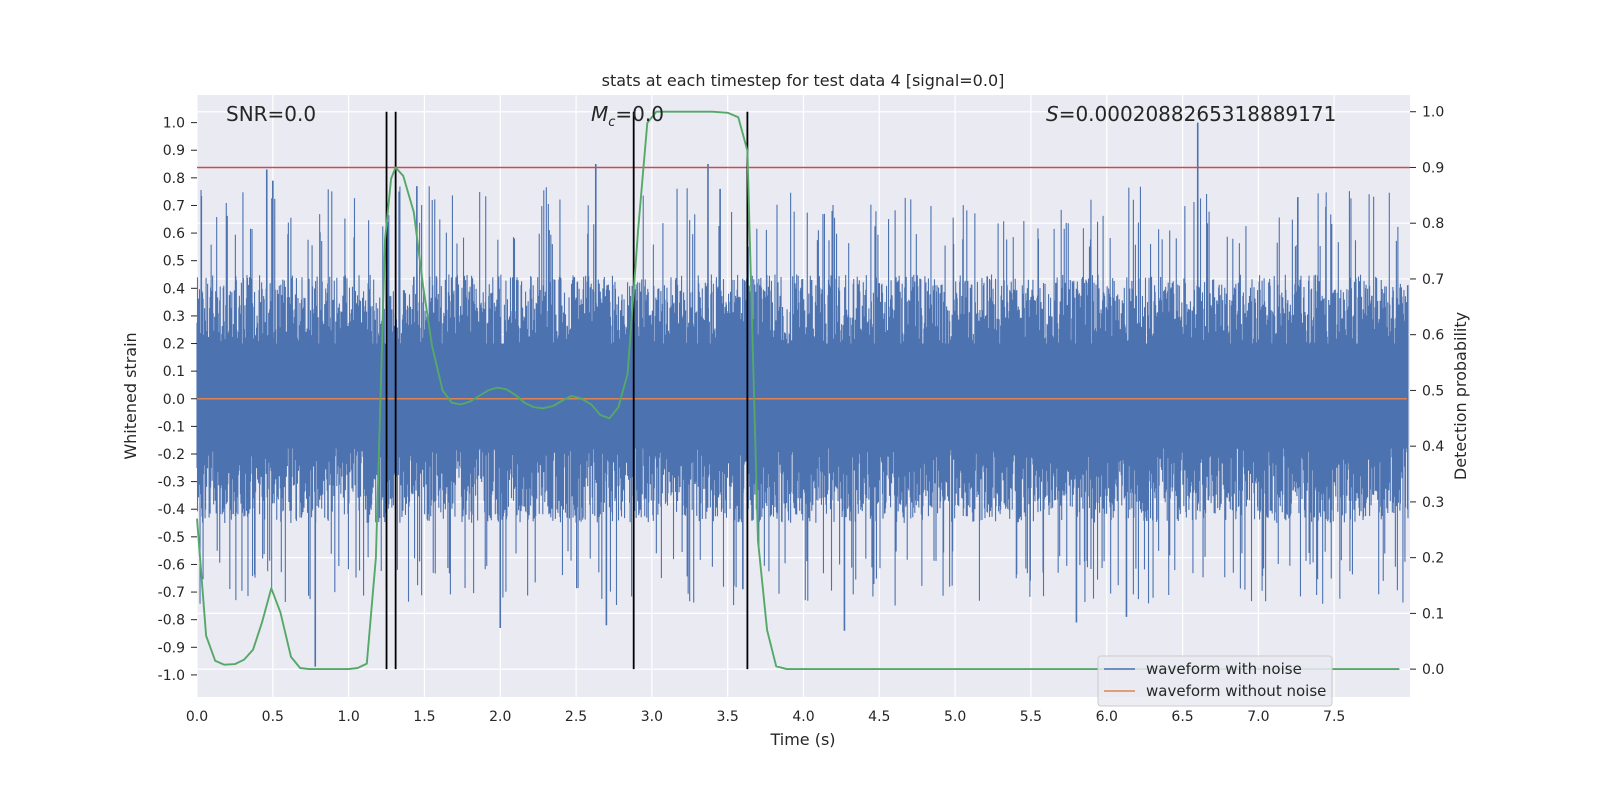 This screenshot has width=1600, height=800. What do you see at coordinates (171, 593) in the screenshot?
I see `y-tick-label: -0.7` at bounding box center [171, 593].